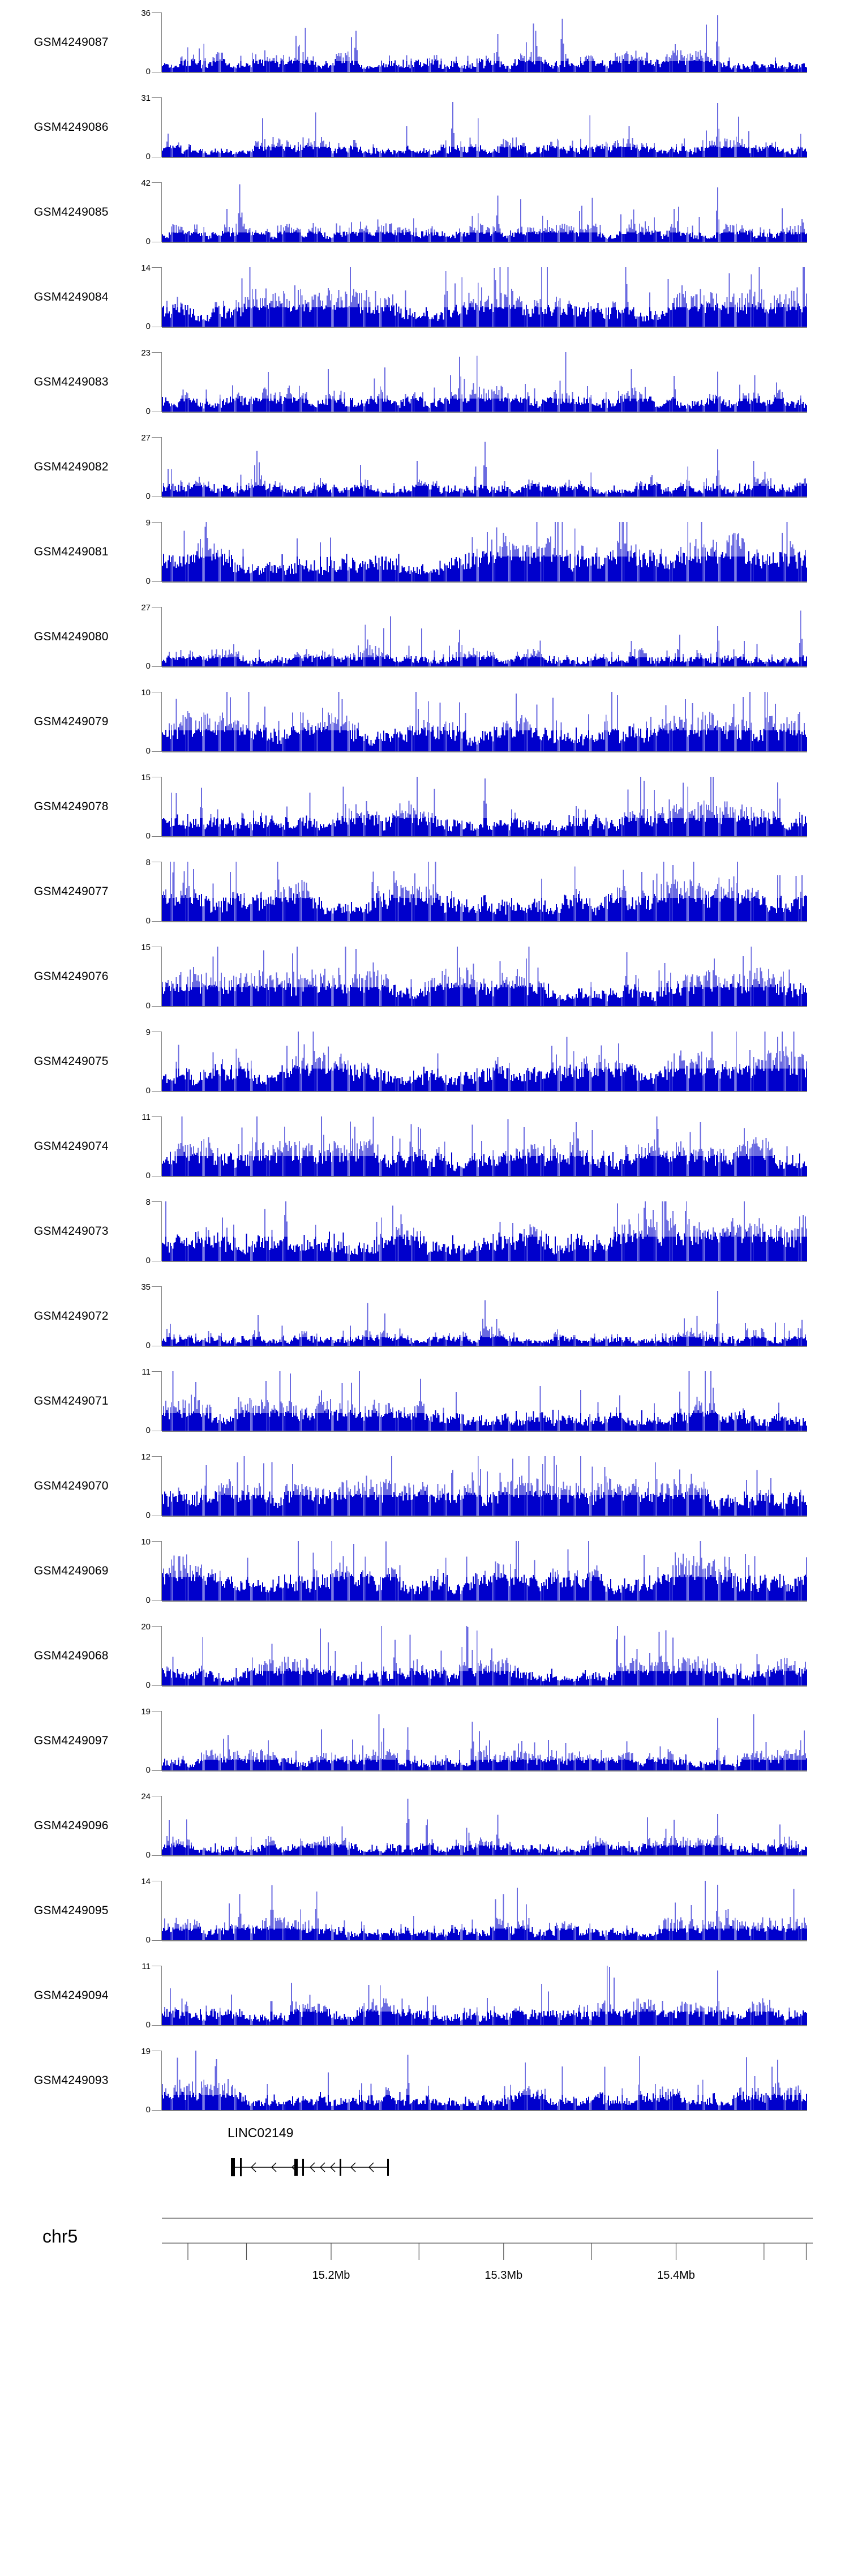 This screenshot has width=849, height=2576. I want to click on coverage-track-gsm4249096: GSM4249096 24 0, so click(424, 1825).